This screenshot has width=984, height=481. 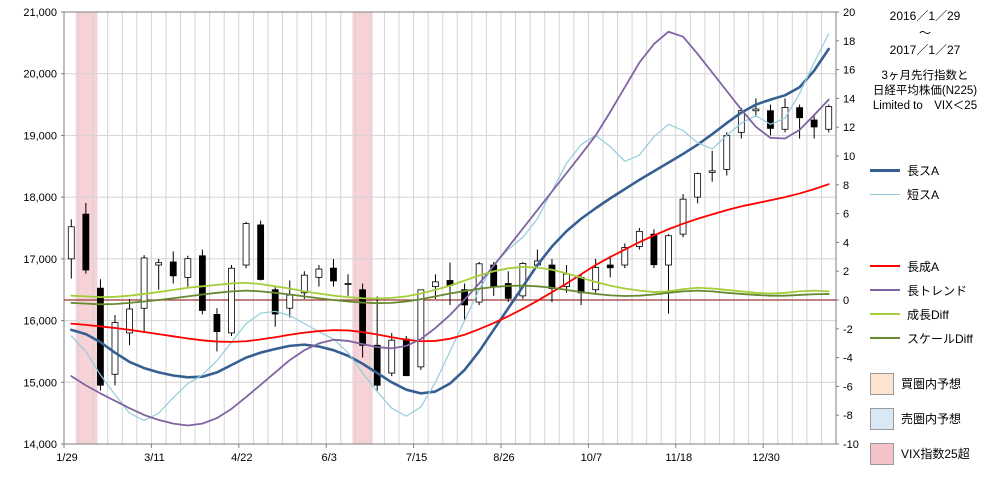 I want to click on svg-text: 4, so click(x=846, y=243).